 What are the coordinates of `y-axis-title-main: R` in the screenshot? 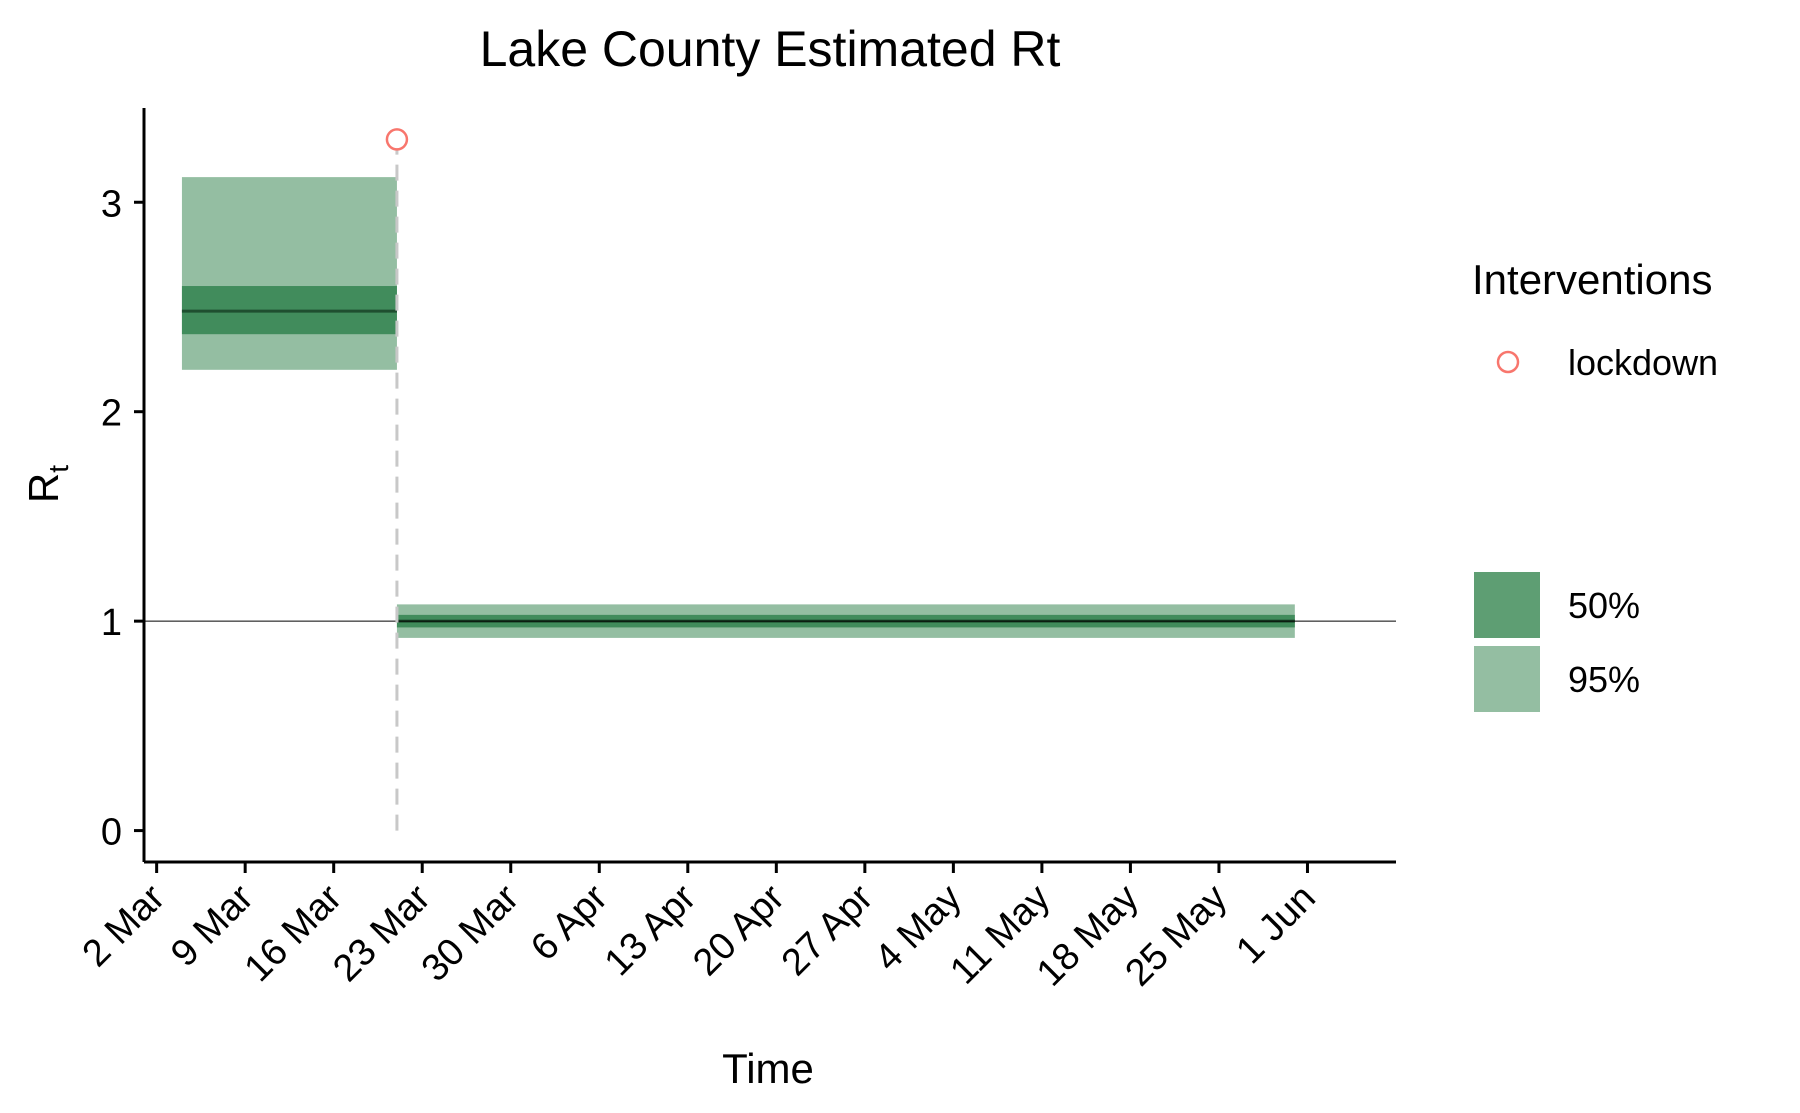 It's located at (43, 488).